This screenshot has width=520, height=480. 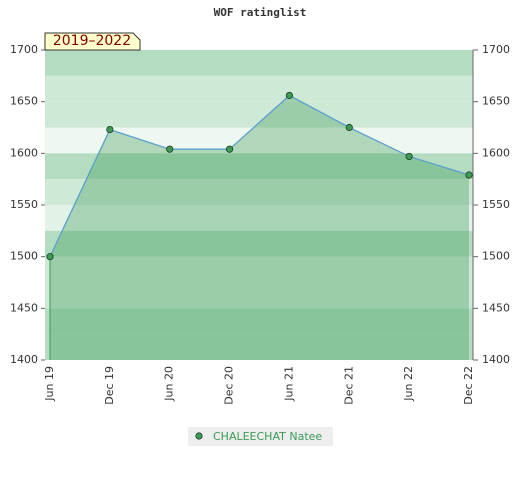 I want to click on y-tick-label: 1450, so click(x=24, y=307).